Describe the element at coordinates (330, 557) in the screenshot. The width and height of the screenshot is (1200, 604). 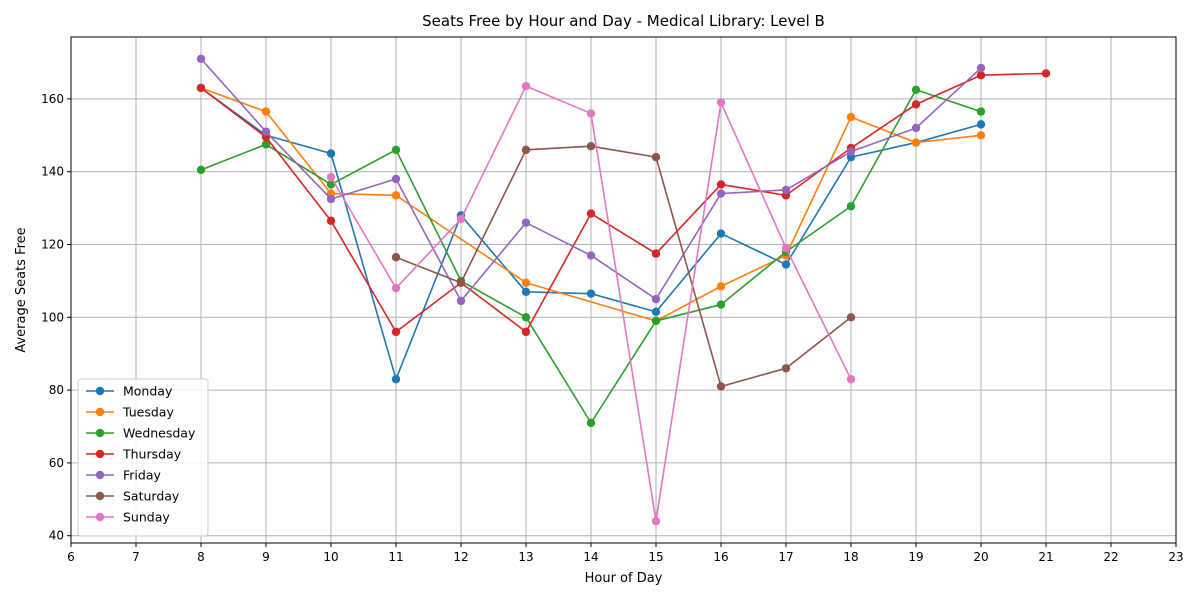
I see `x-tick-label: 10` at that location.